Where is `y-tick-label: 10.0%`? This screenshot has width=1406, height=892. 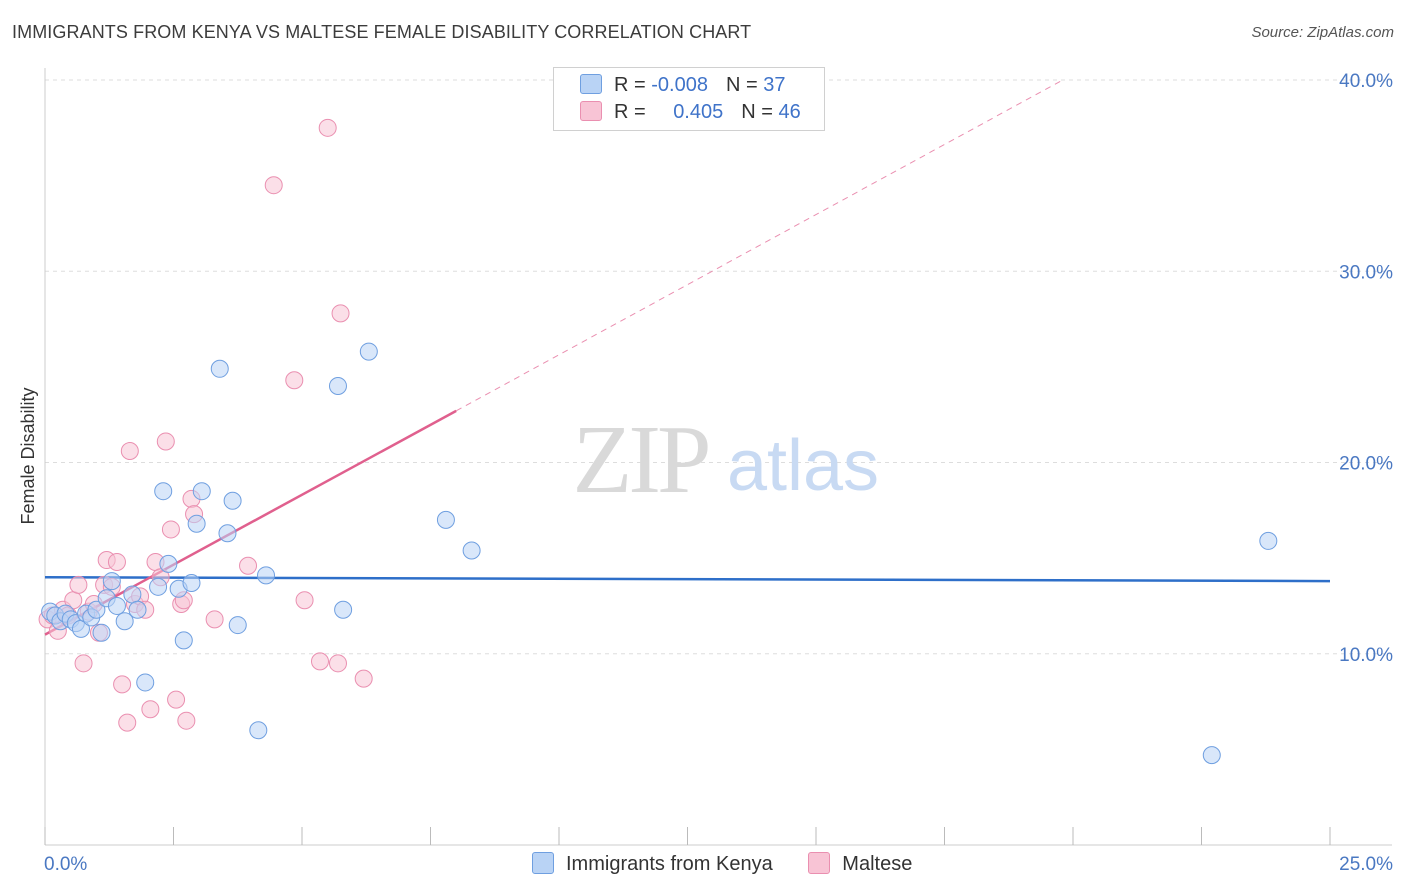 y-tick-label: 10.0% is located at coordinates (1366, 655).